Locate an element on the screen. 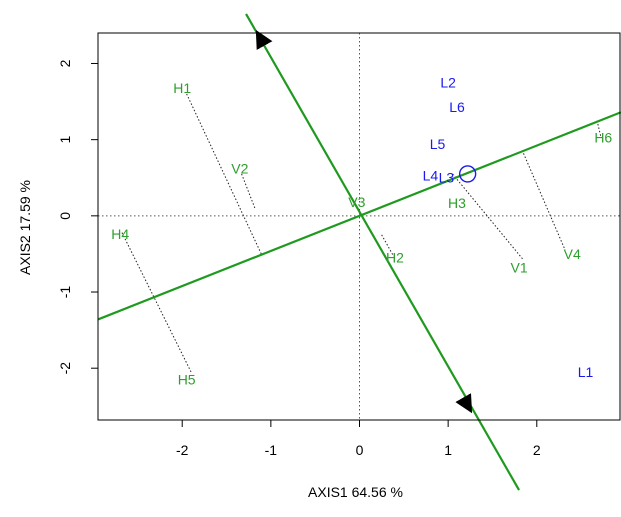 Image resolution: width=621 pixels, height=517 pixels. point-label-h5: H5 is located at coordinates (187, 380).